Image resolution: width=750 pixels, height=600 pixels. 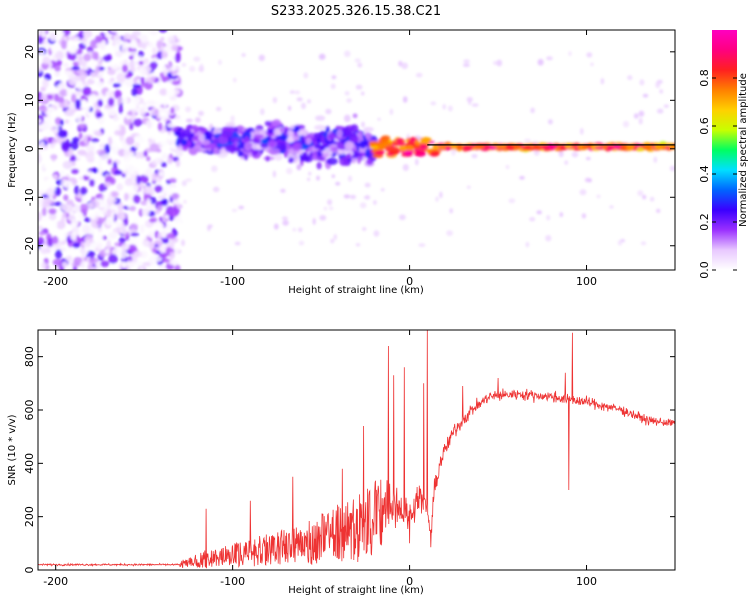 What do you see at coordinates (29, 410) in the screenshot?
I see `y-tick-label: 600` at bounding box center [29, 410].